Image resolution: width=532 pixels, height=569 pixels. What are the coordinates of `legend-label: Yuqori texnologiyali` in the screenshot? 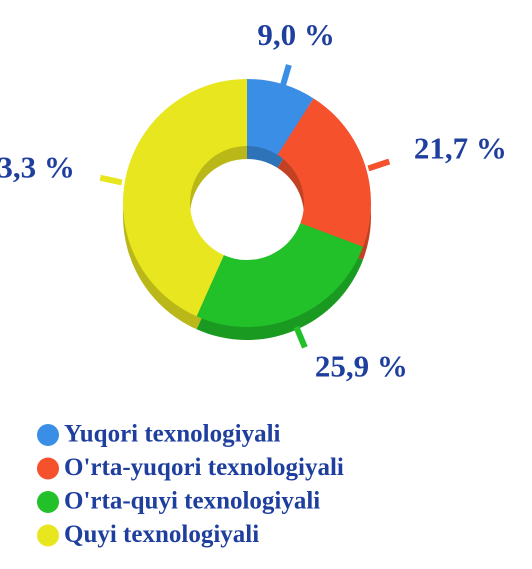 It's located at (172, 434).